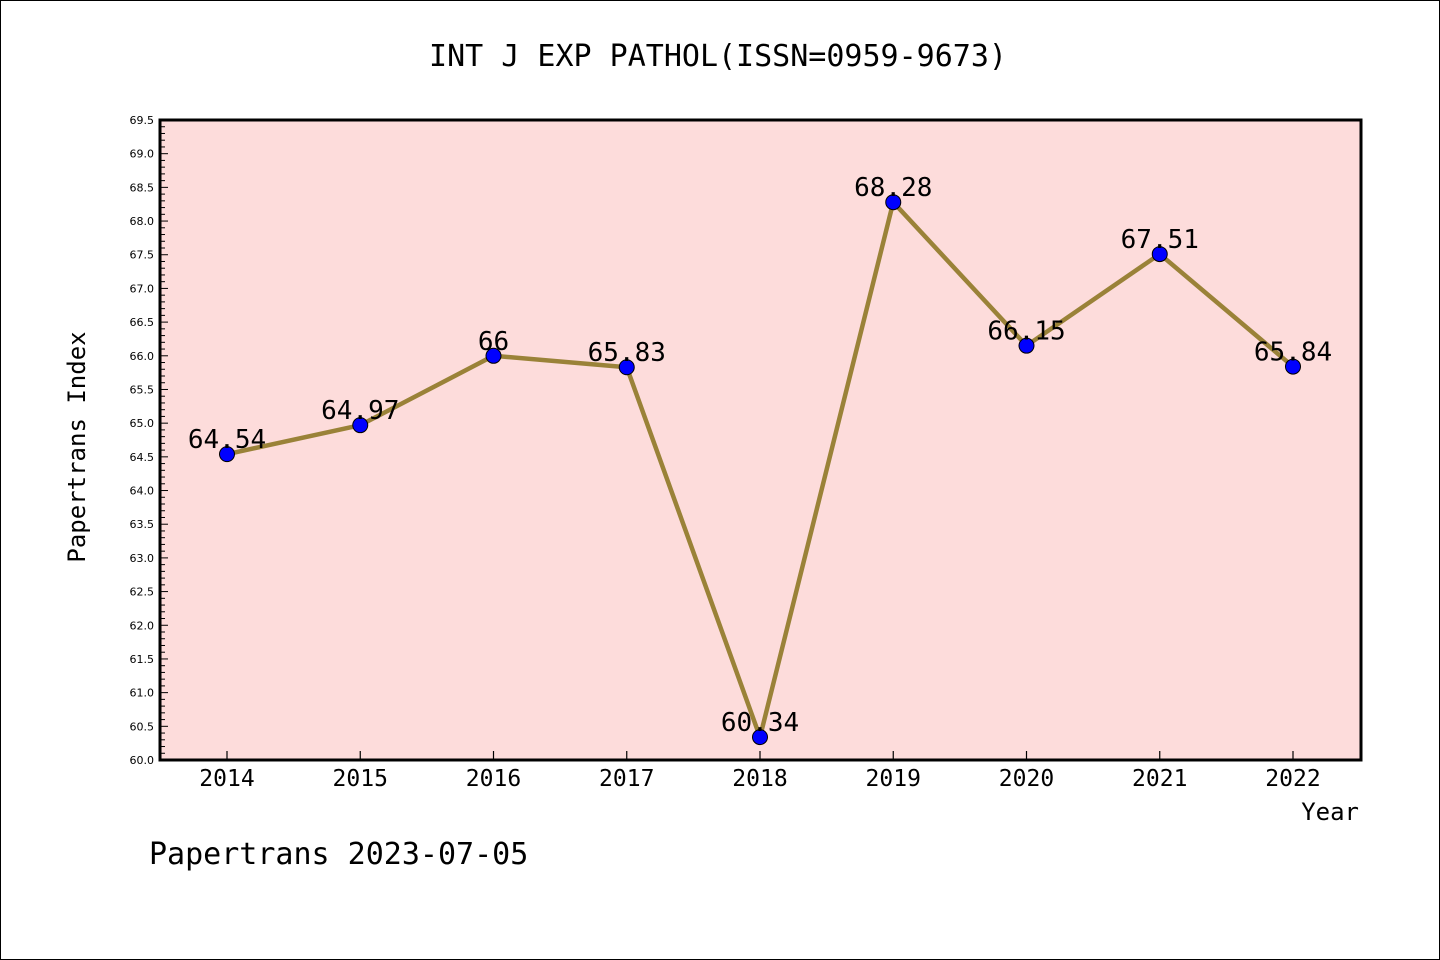 The image size is (1440, 960). I want to click on data-label: 60.34, so click(760, 723).